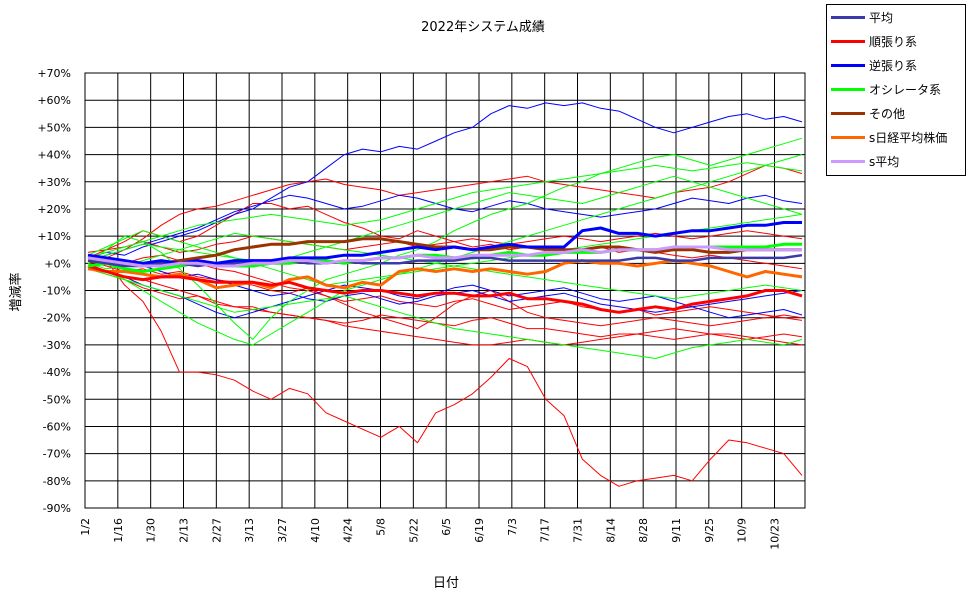 This screenshot has height=599, width=970. Describe the element at coordinates (610, 530) in the screenshot. I see `x-tick-label: 8/14` at that location.